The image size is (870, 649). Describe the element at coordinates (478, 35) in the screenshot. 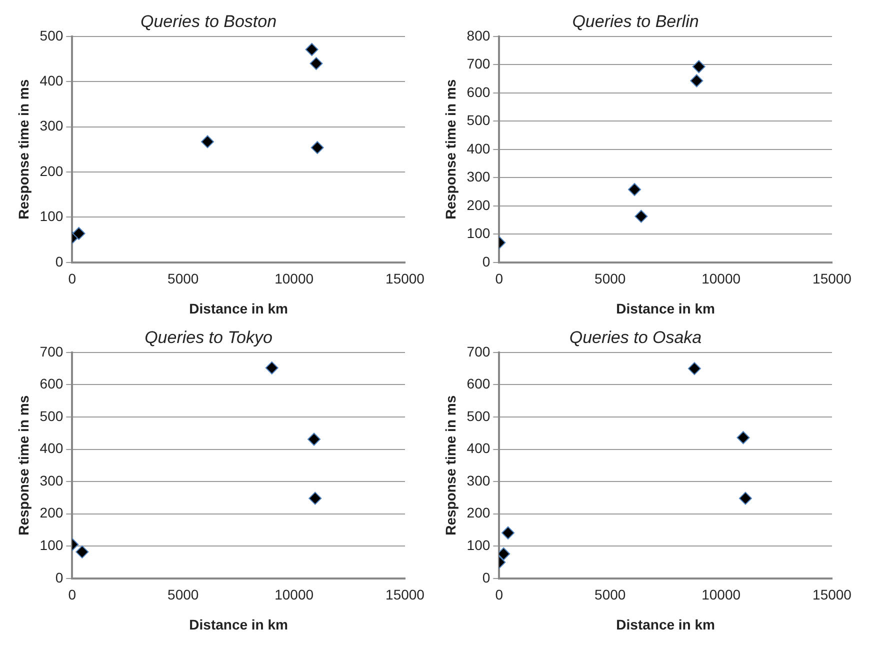

I see `y-tick-label: 800` at that location.